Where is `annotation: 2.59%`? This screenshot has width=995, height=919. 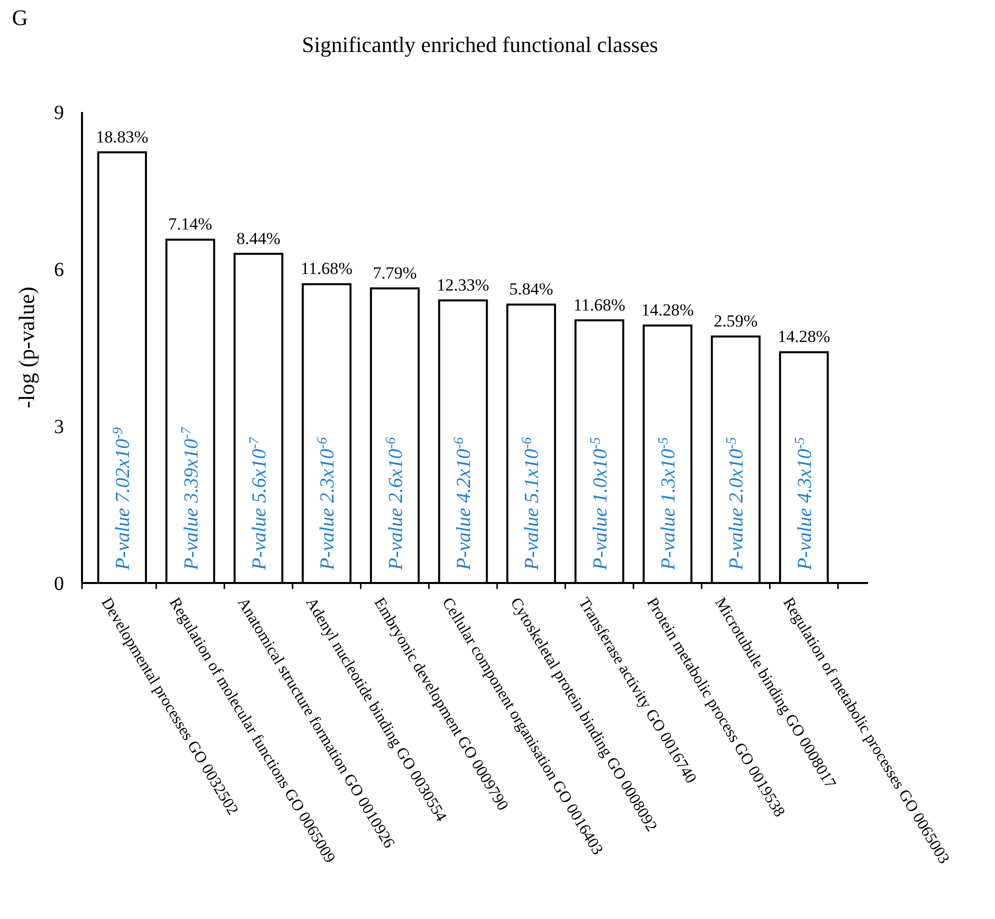
annotation: 2.59% is located at coordinates (736, 321).